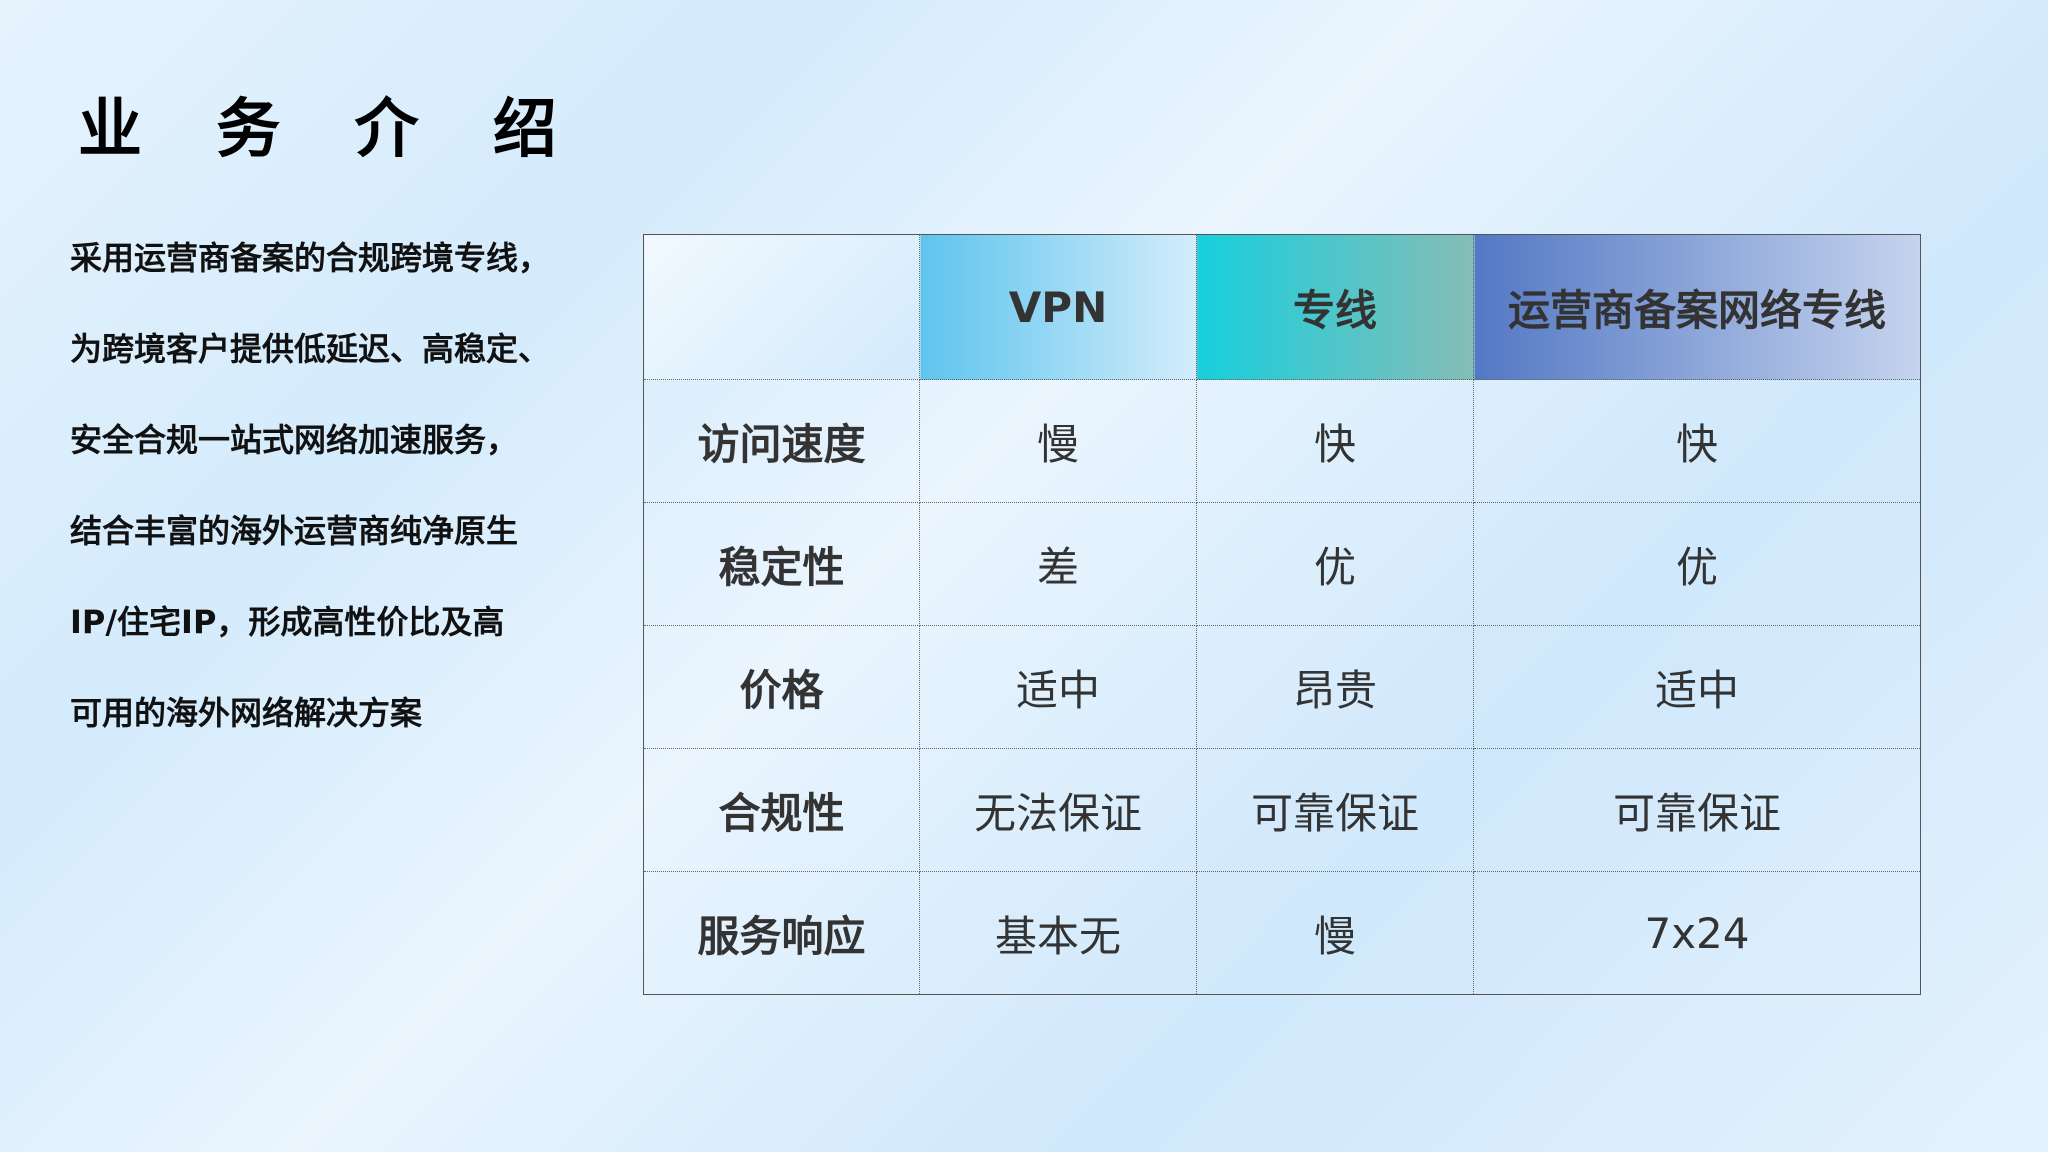 The width and height of the screenshot is (2048, 1152). I want to click on table-row: 合规性 无法保证 可靠保证 可靠保证, so click(1282, 810).